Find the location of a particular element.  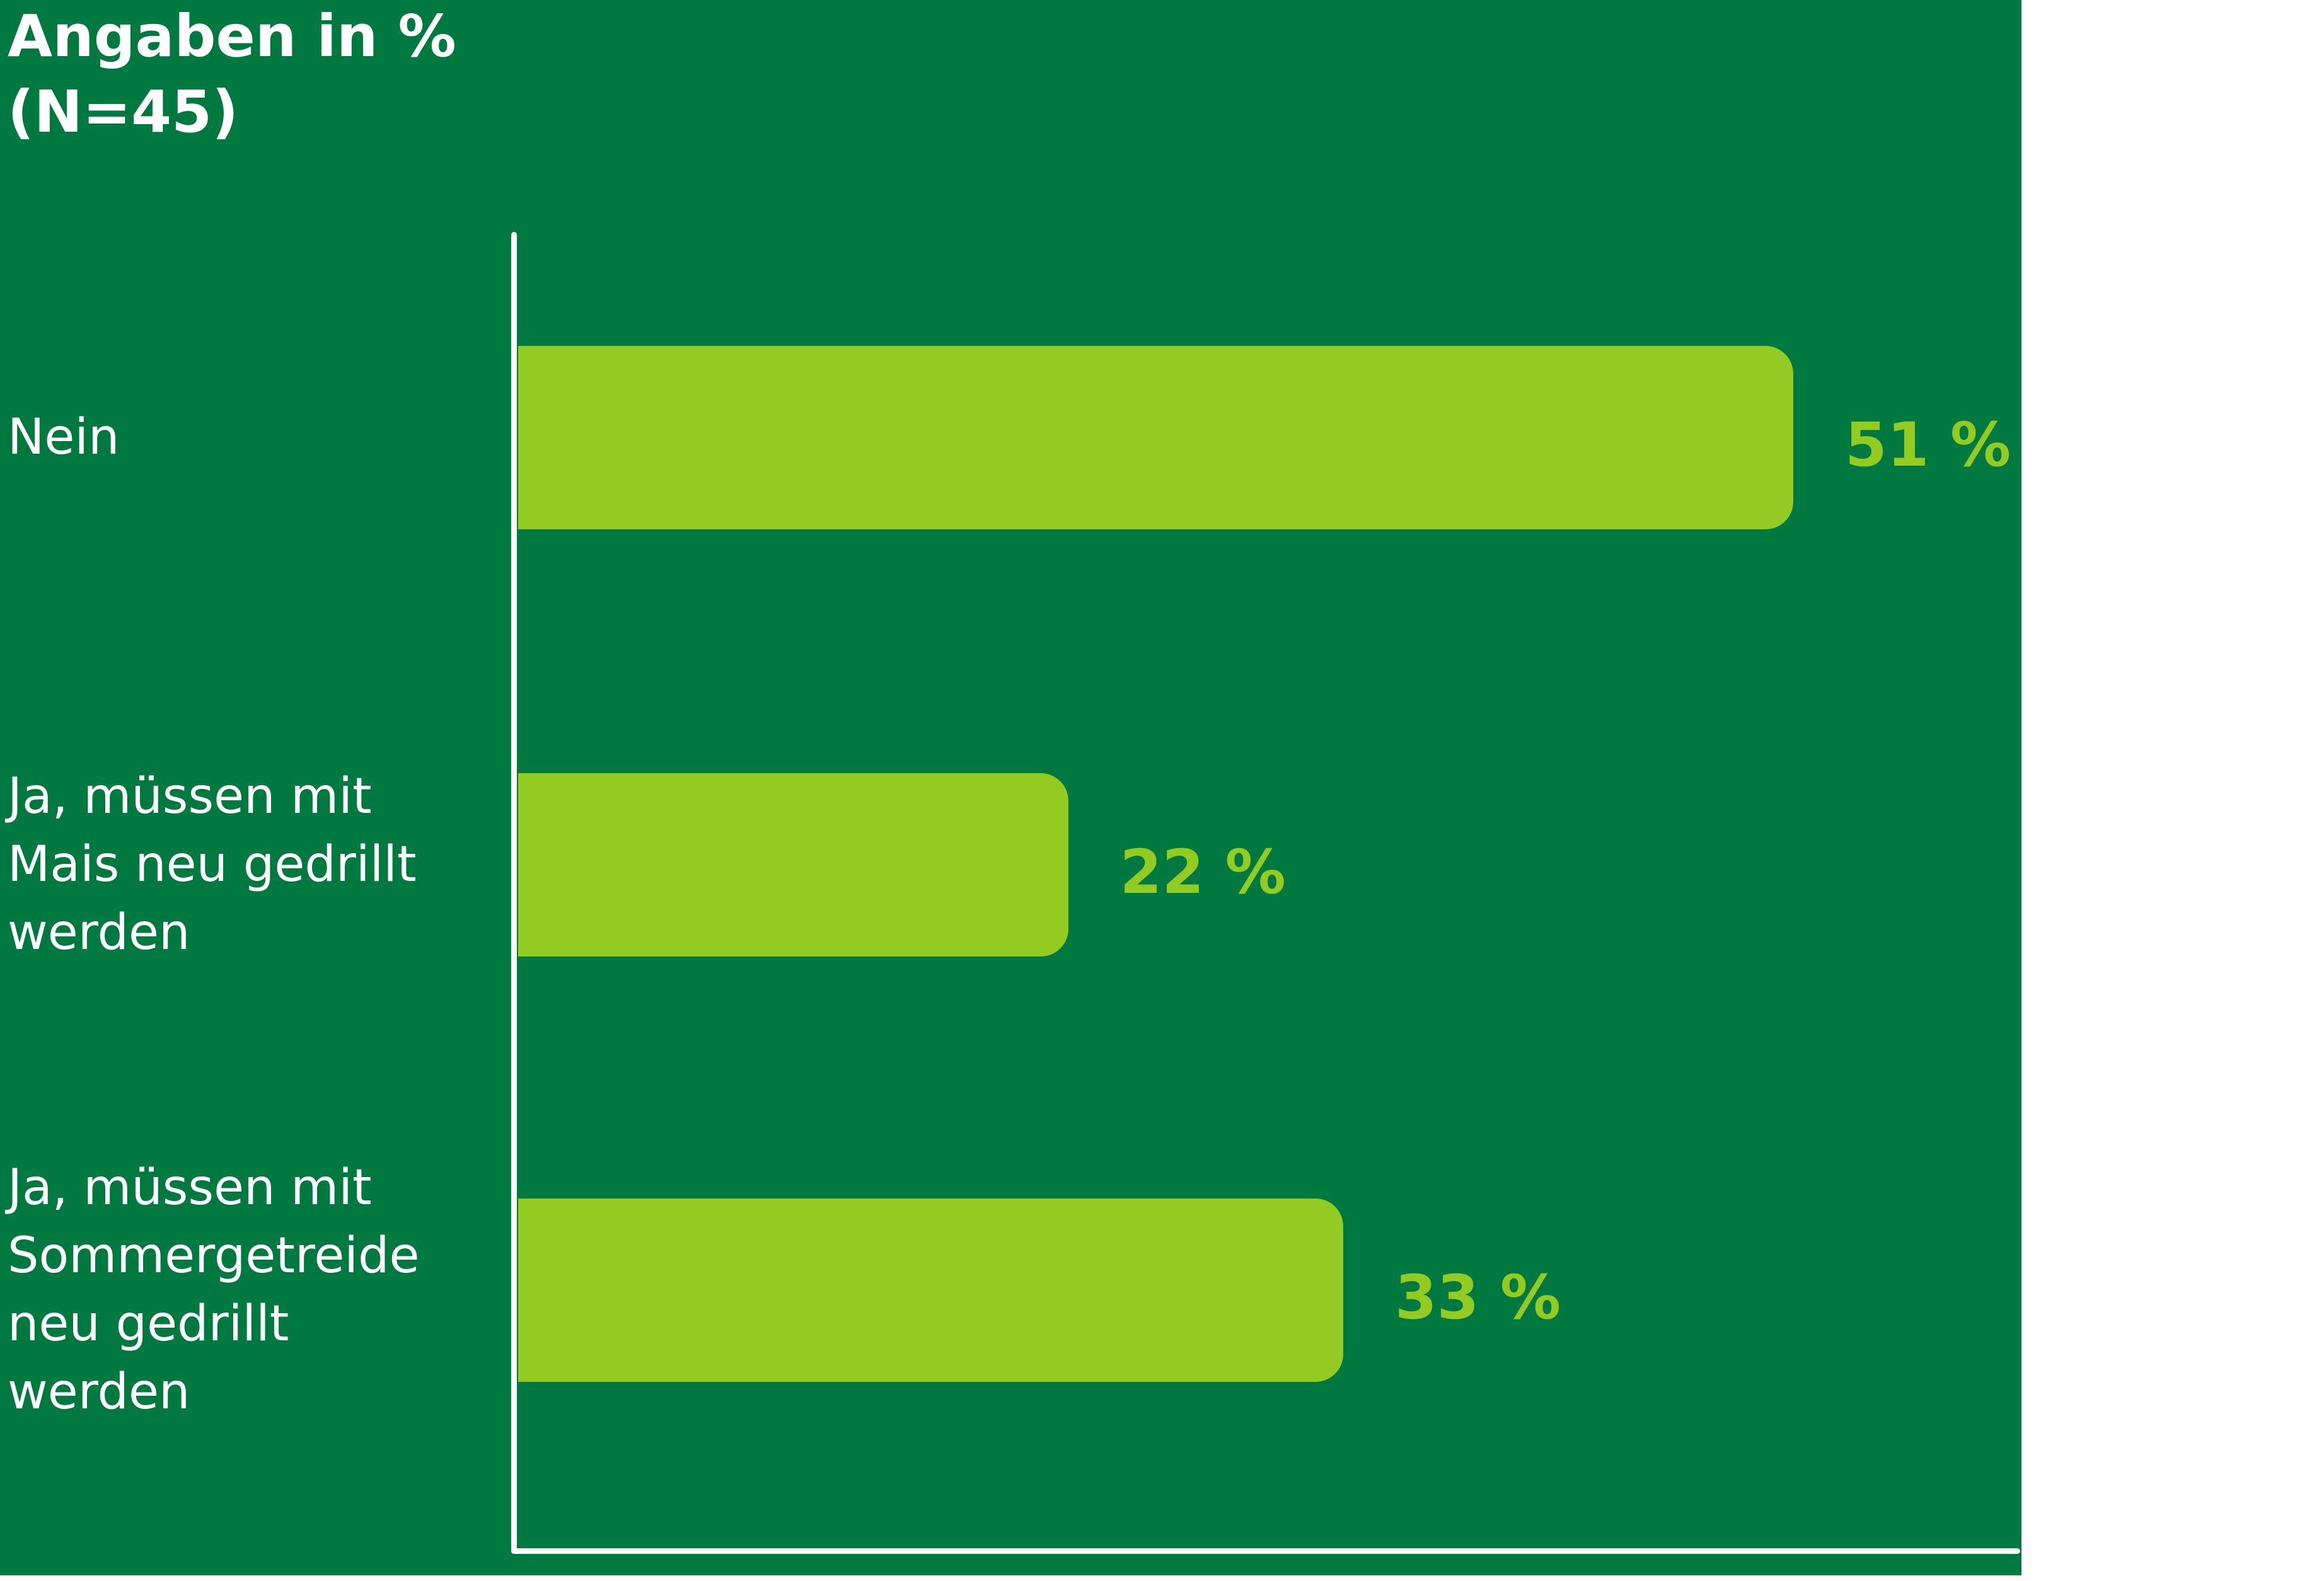

y-axis-line is located at coordinates (514, 893).